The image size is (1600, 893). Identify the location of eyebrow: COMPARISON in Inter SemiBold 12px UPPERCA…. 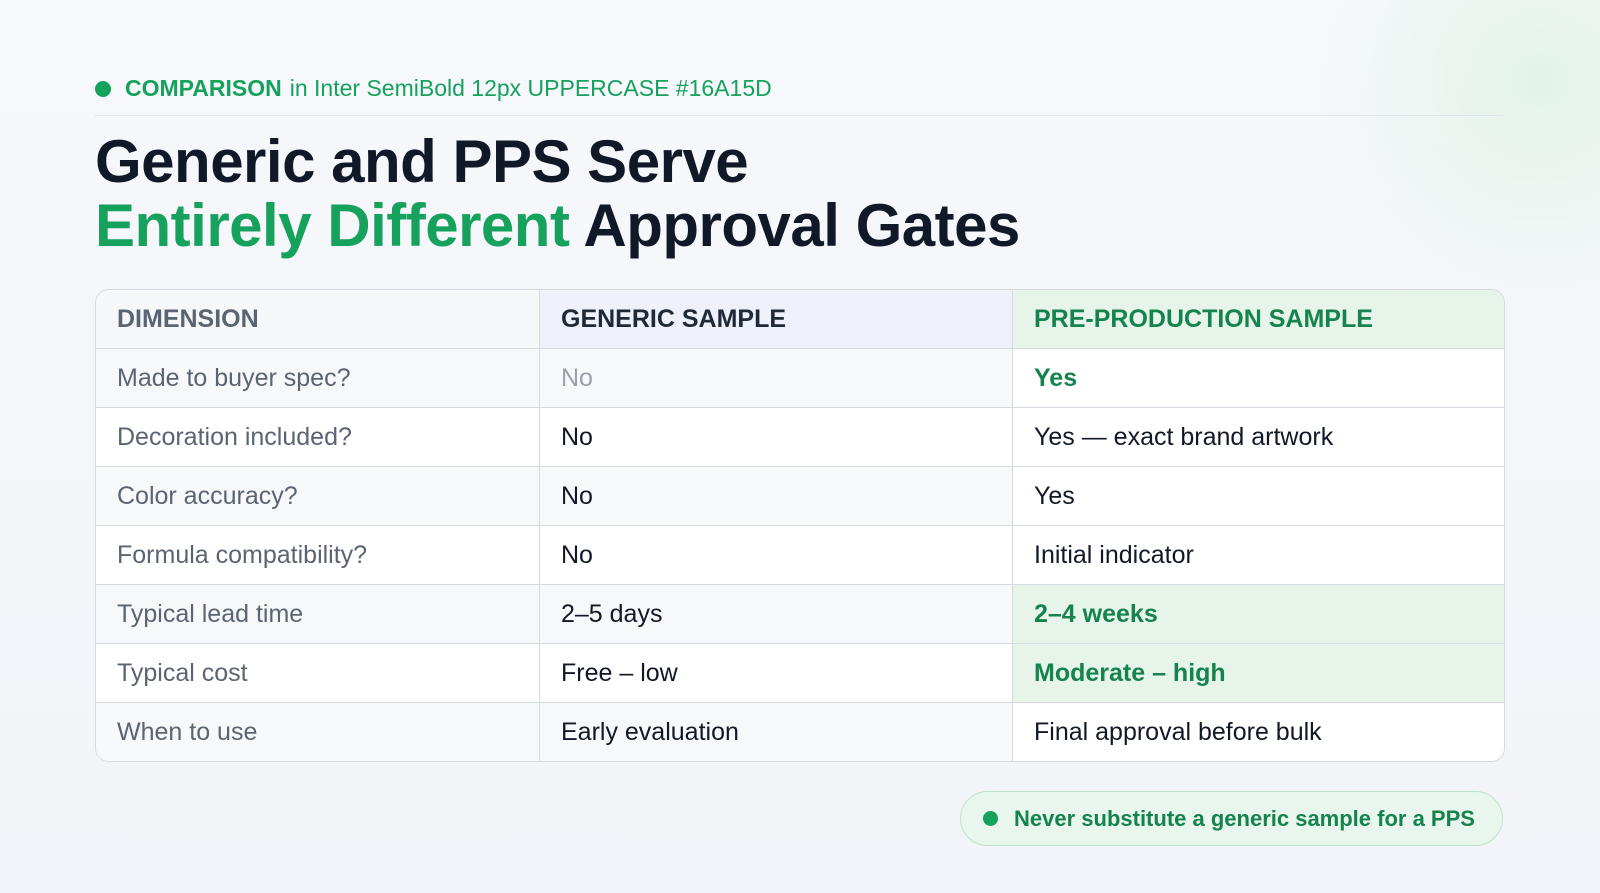
(433, 88).